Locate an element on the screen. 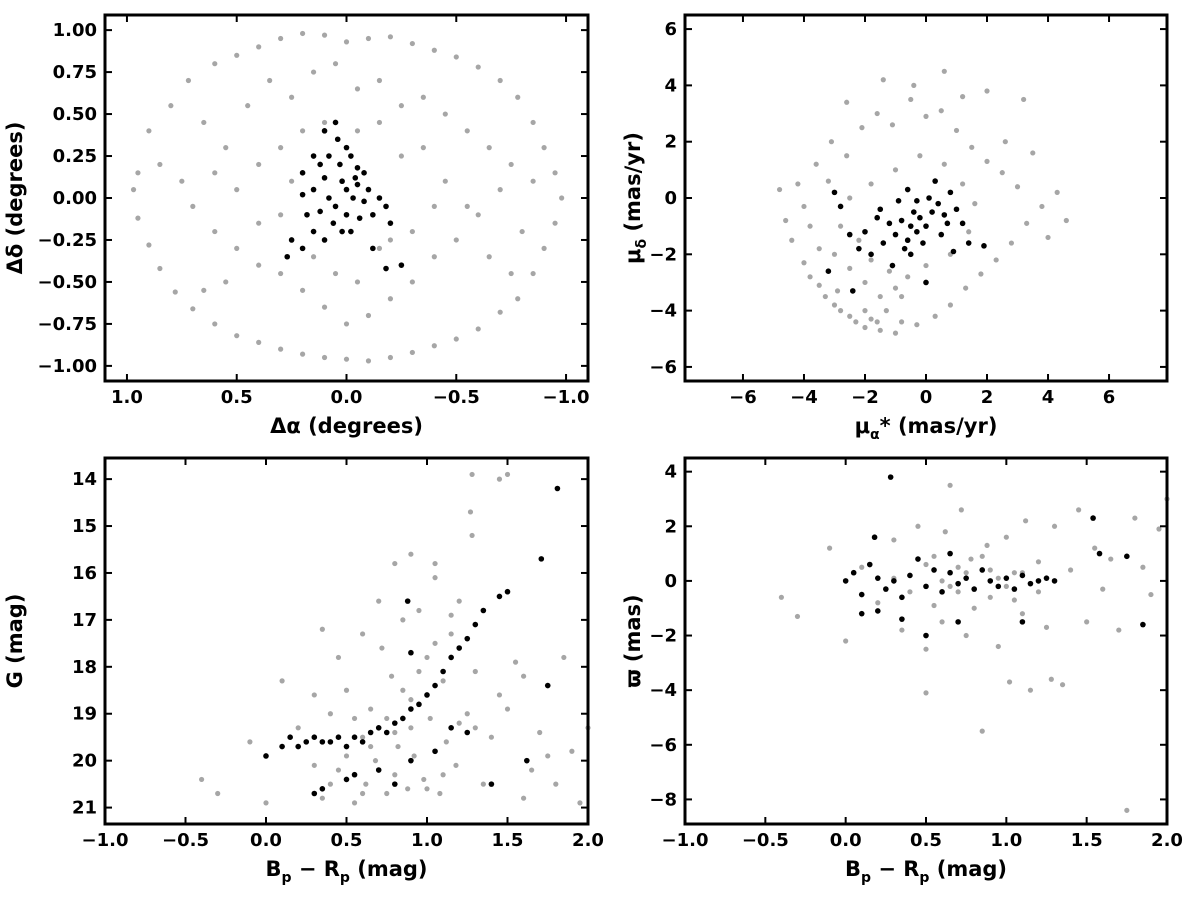 Image resolution: width=1200 pixels, height=900 pixels. y-tick-label: 1.00 is located at coordinates (75, 30).